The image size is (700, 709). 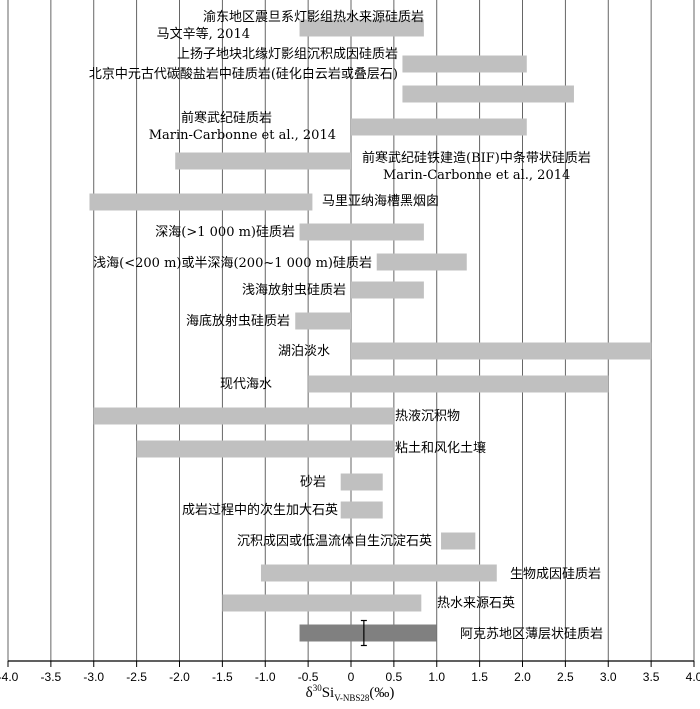 What do you see at coordinates (350, 693) in the screenshot?
I see `x-axis-label: δ30SiV-NBS28(‰)` at bounding box center [350, 693].